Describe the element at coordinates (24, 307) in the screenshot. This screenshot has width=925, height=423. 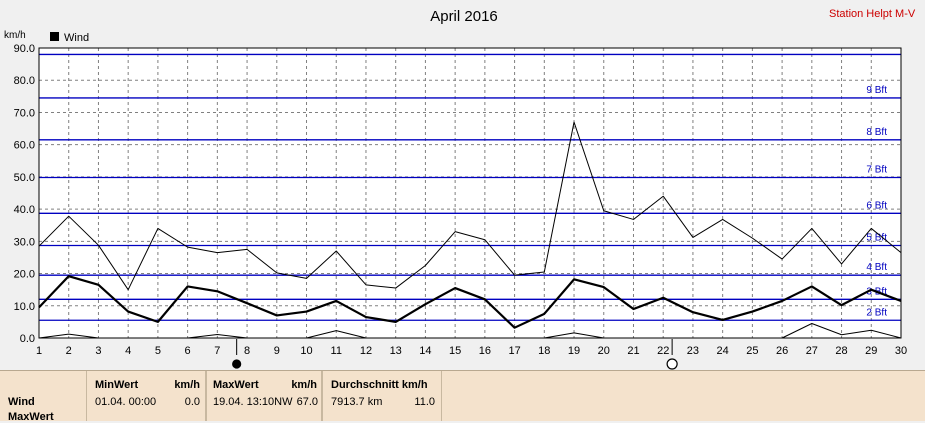
I see `y-tick-label: 10.0` at that location.